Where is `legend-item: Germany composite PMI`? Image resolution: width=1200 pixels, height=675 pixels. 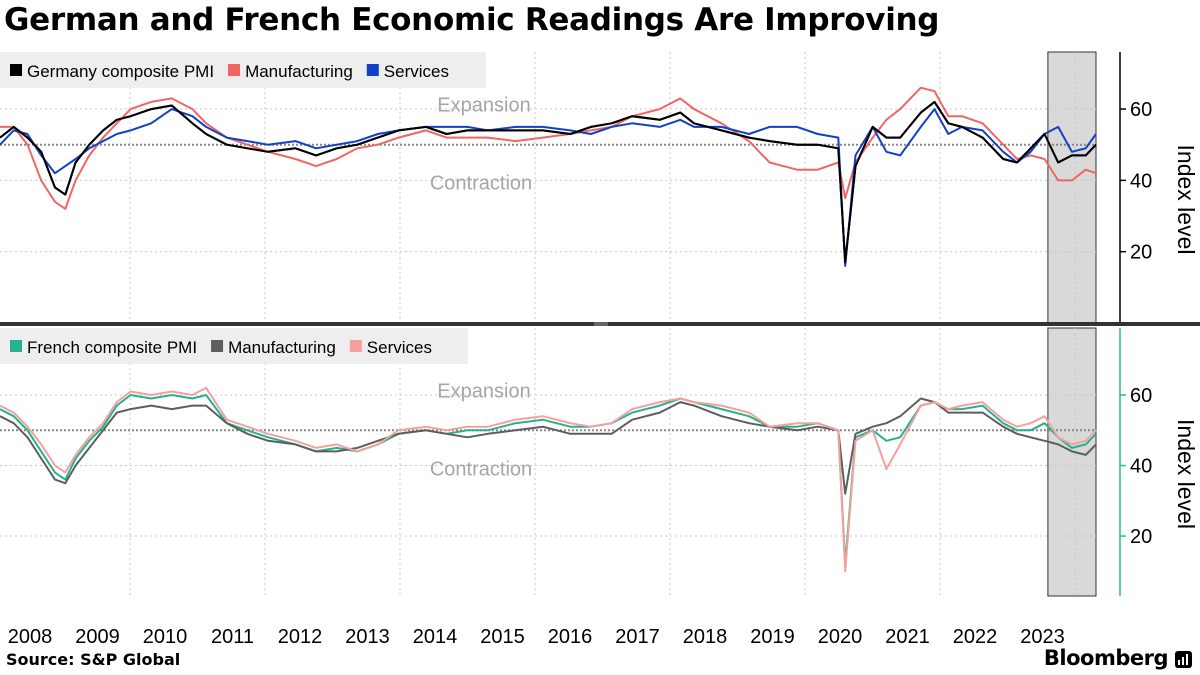
legend-item: Germany composite PMI is located at coordinates (112, 71).